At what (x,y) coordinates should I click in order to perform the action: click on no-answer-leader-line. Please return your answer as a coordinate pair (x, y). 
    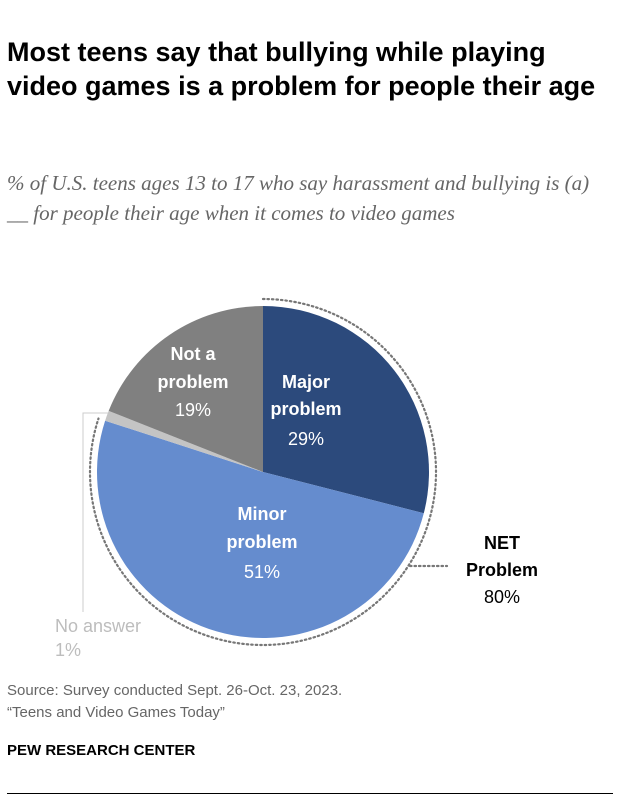
    Looking at the image, I should click on (95, 512).